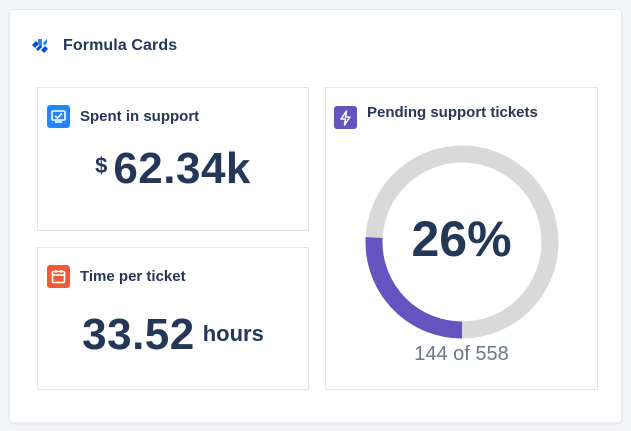 The image size is (631, 431). Describe the element at coordinates (140, 116) in the screenshot. I see `card-label: Spent in support` at that location.